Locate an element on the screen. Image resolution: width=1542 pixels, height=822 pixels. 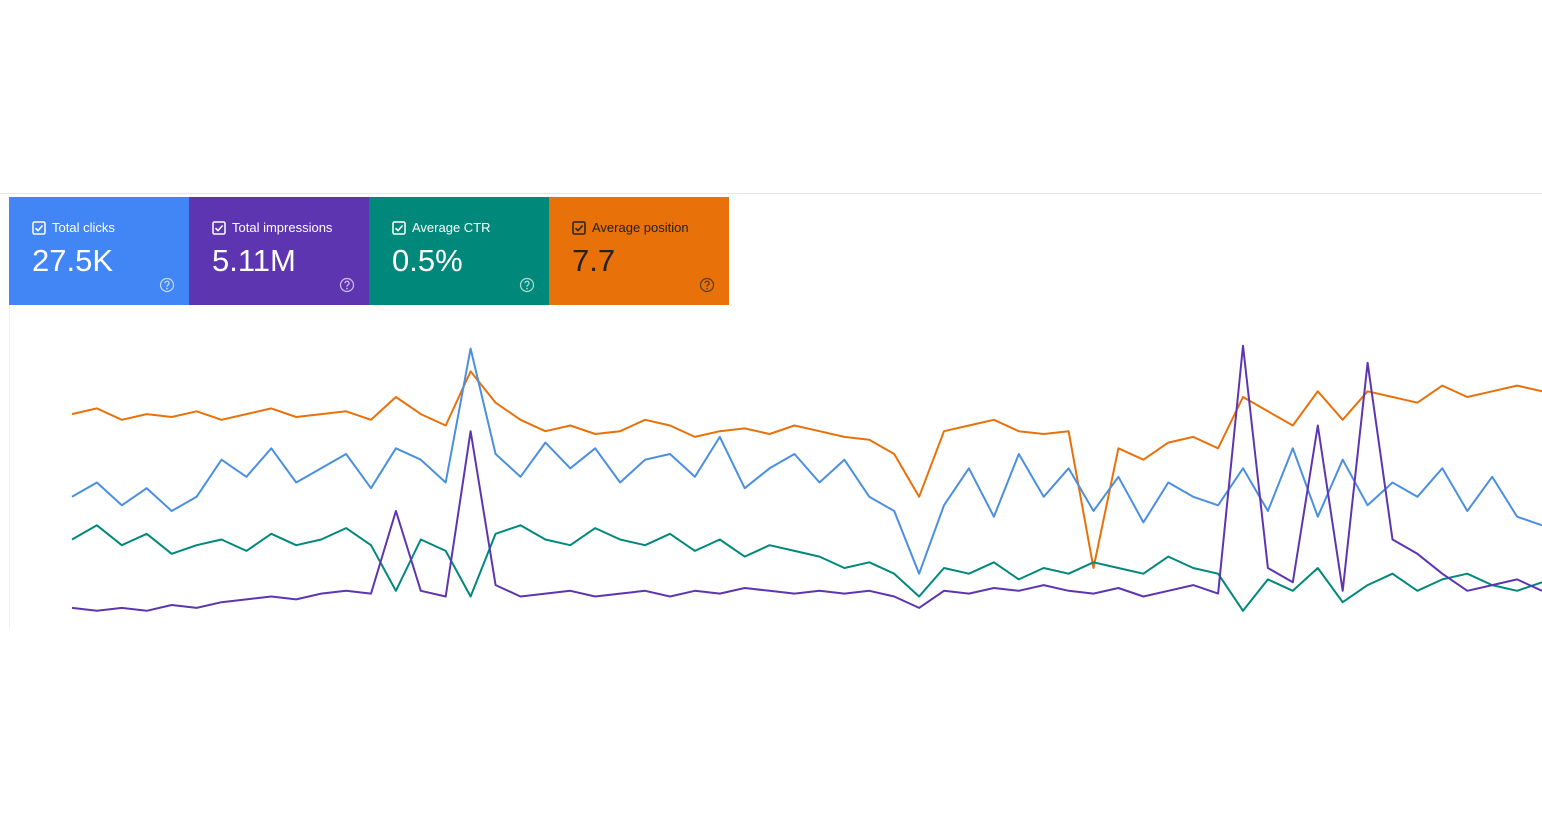
metric-card: Average CTR 0.5% is located at coordinates (459, 251).